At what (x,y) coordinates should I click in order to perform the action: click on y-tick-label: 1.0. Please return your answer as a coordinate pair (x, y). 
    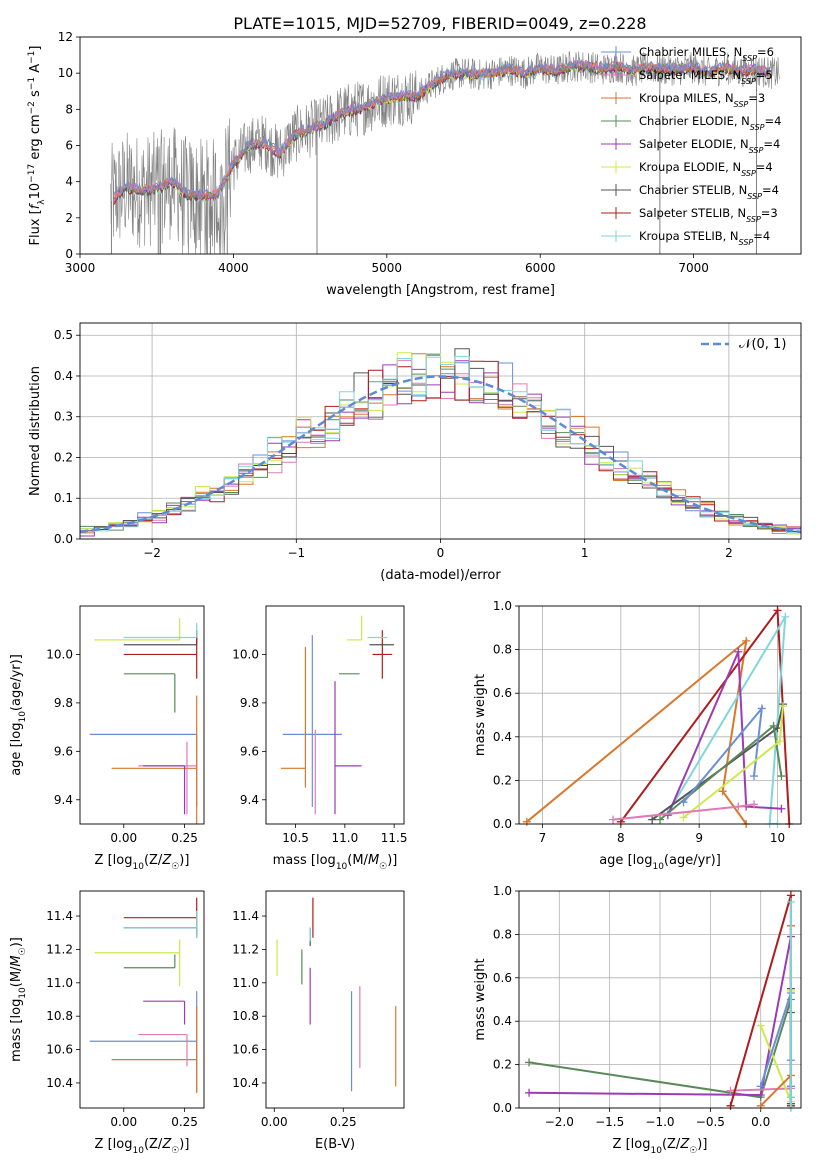
    Looking at the image, I should click on (502, 891).